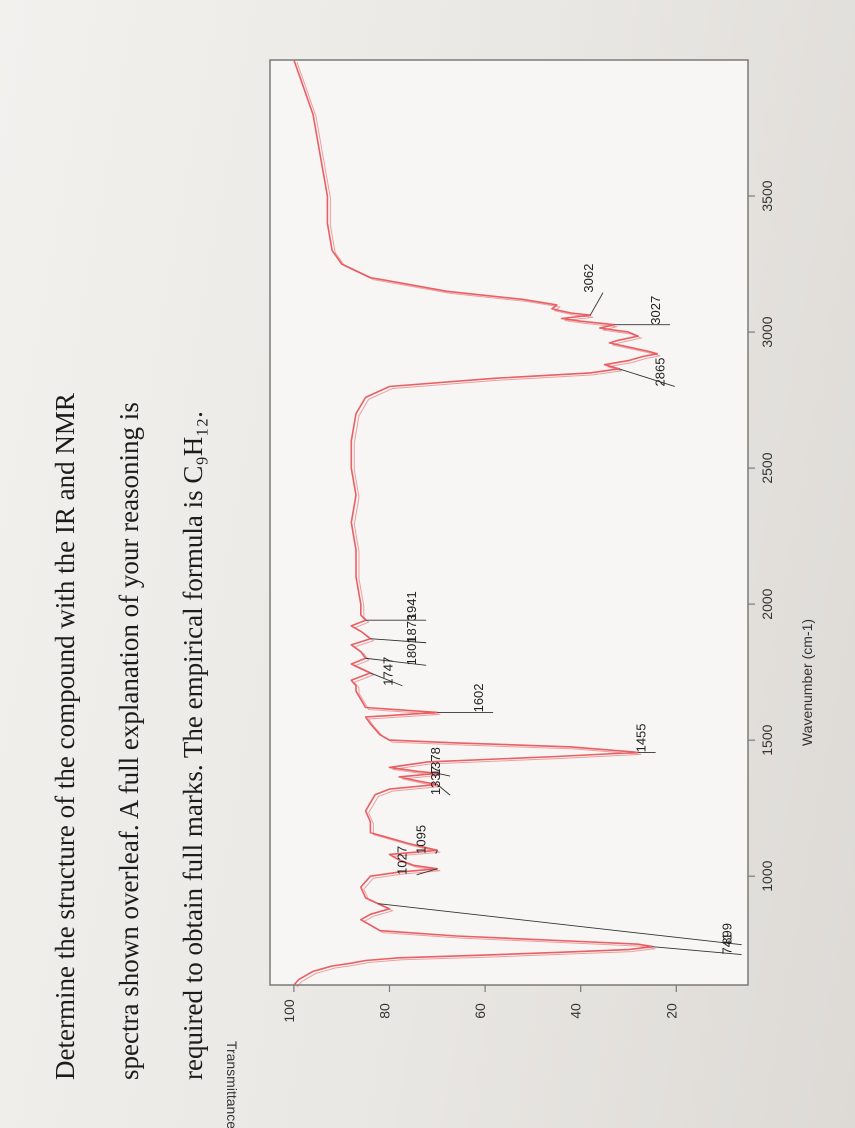 The height and width of the screenshot is (1128, 855). I want to click on peak-label-741: 741, so click(727, 944).